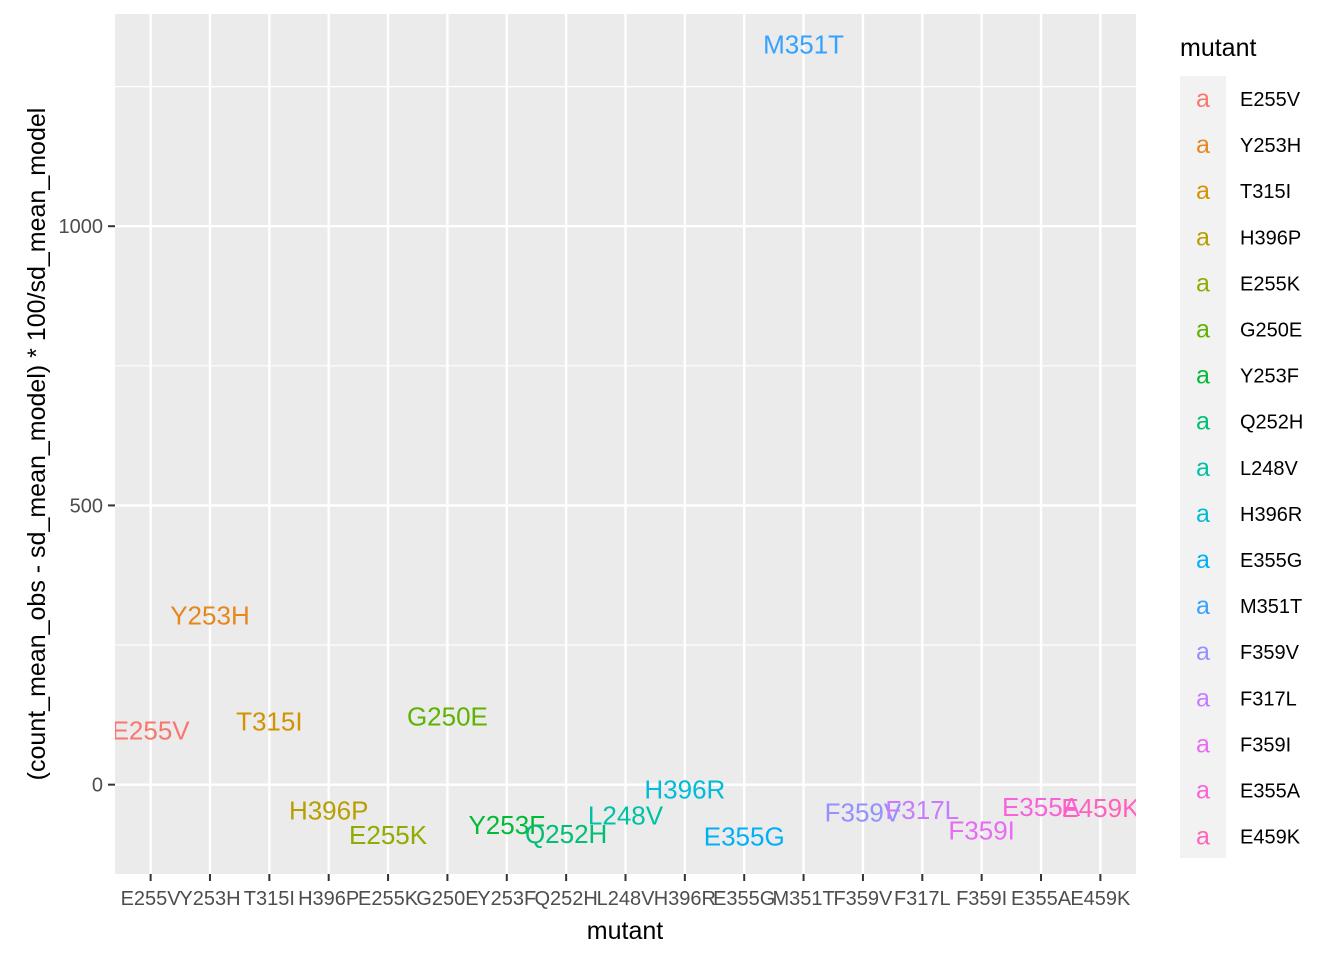 This screenshot has width=1344, height=960. Describe the element at coordinates (626, 815) in the screenshot. I see `point-label: L248V` at that location.